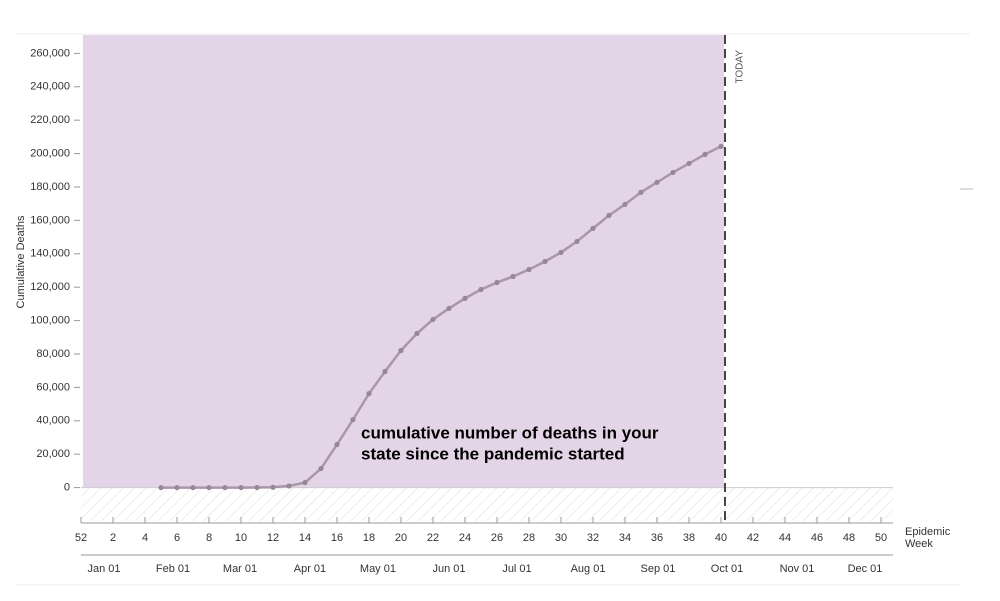 The image size is (1000, 601). What do you see at coordinates (516, 569) in the screenshot?
I see `month-label: Jul 01` at bounding box center [516, 569].